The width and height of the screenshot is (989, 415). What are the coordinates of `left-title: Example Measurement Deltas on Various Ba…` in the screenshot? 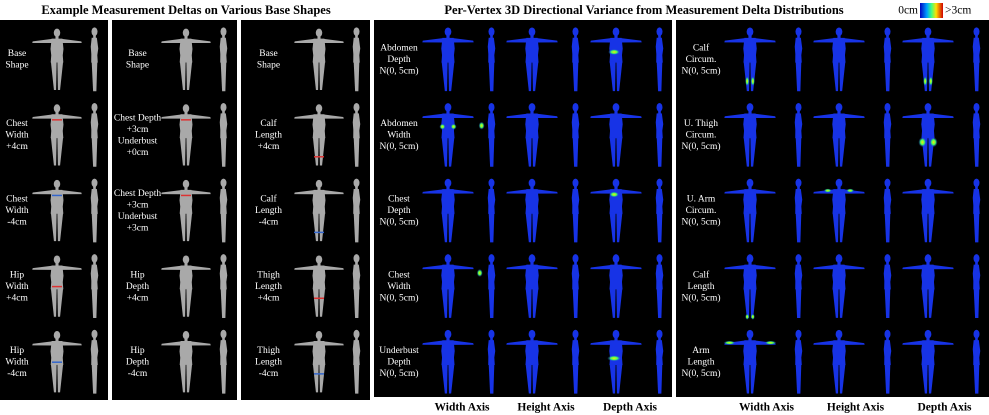 It's located at (186, 10).